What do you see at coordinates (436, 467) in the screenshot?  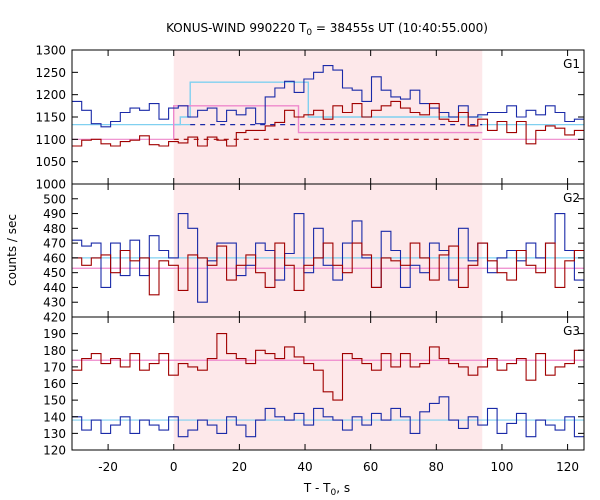 I see `x-tick-label: 80` at bounding box center [436, 467].